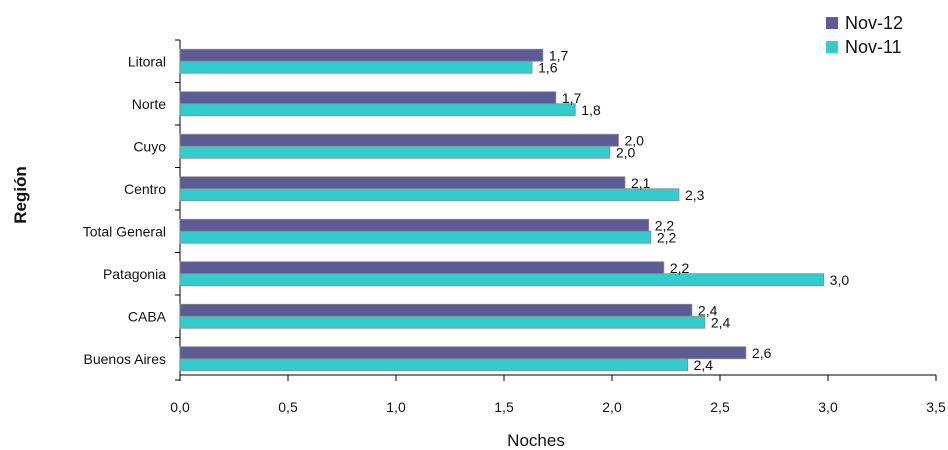 The image size is (948, 450). What do you see at coordinates (149, 104) in the screenshot?
I see `category-label: Norte` at bounding box center [149, 104].